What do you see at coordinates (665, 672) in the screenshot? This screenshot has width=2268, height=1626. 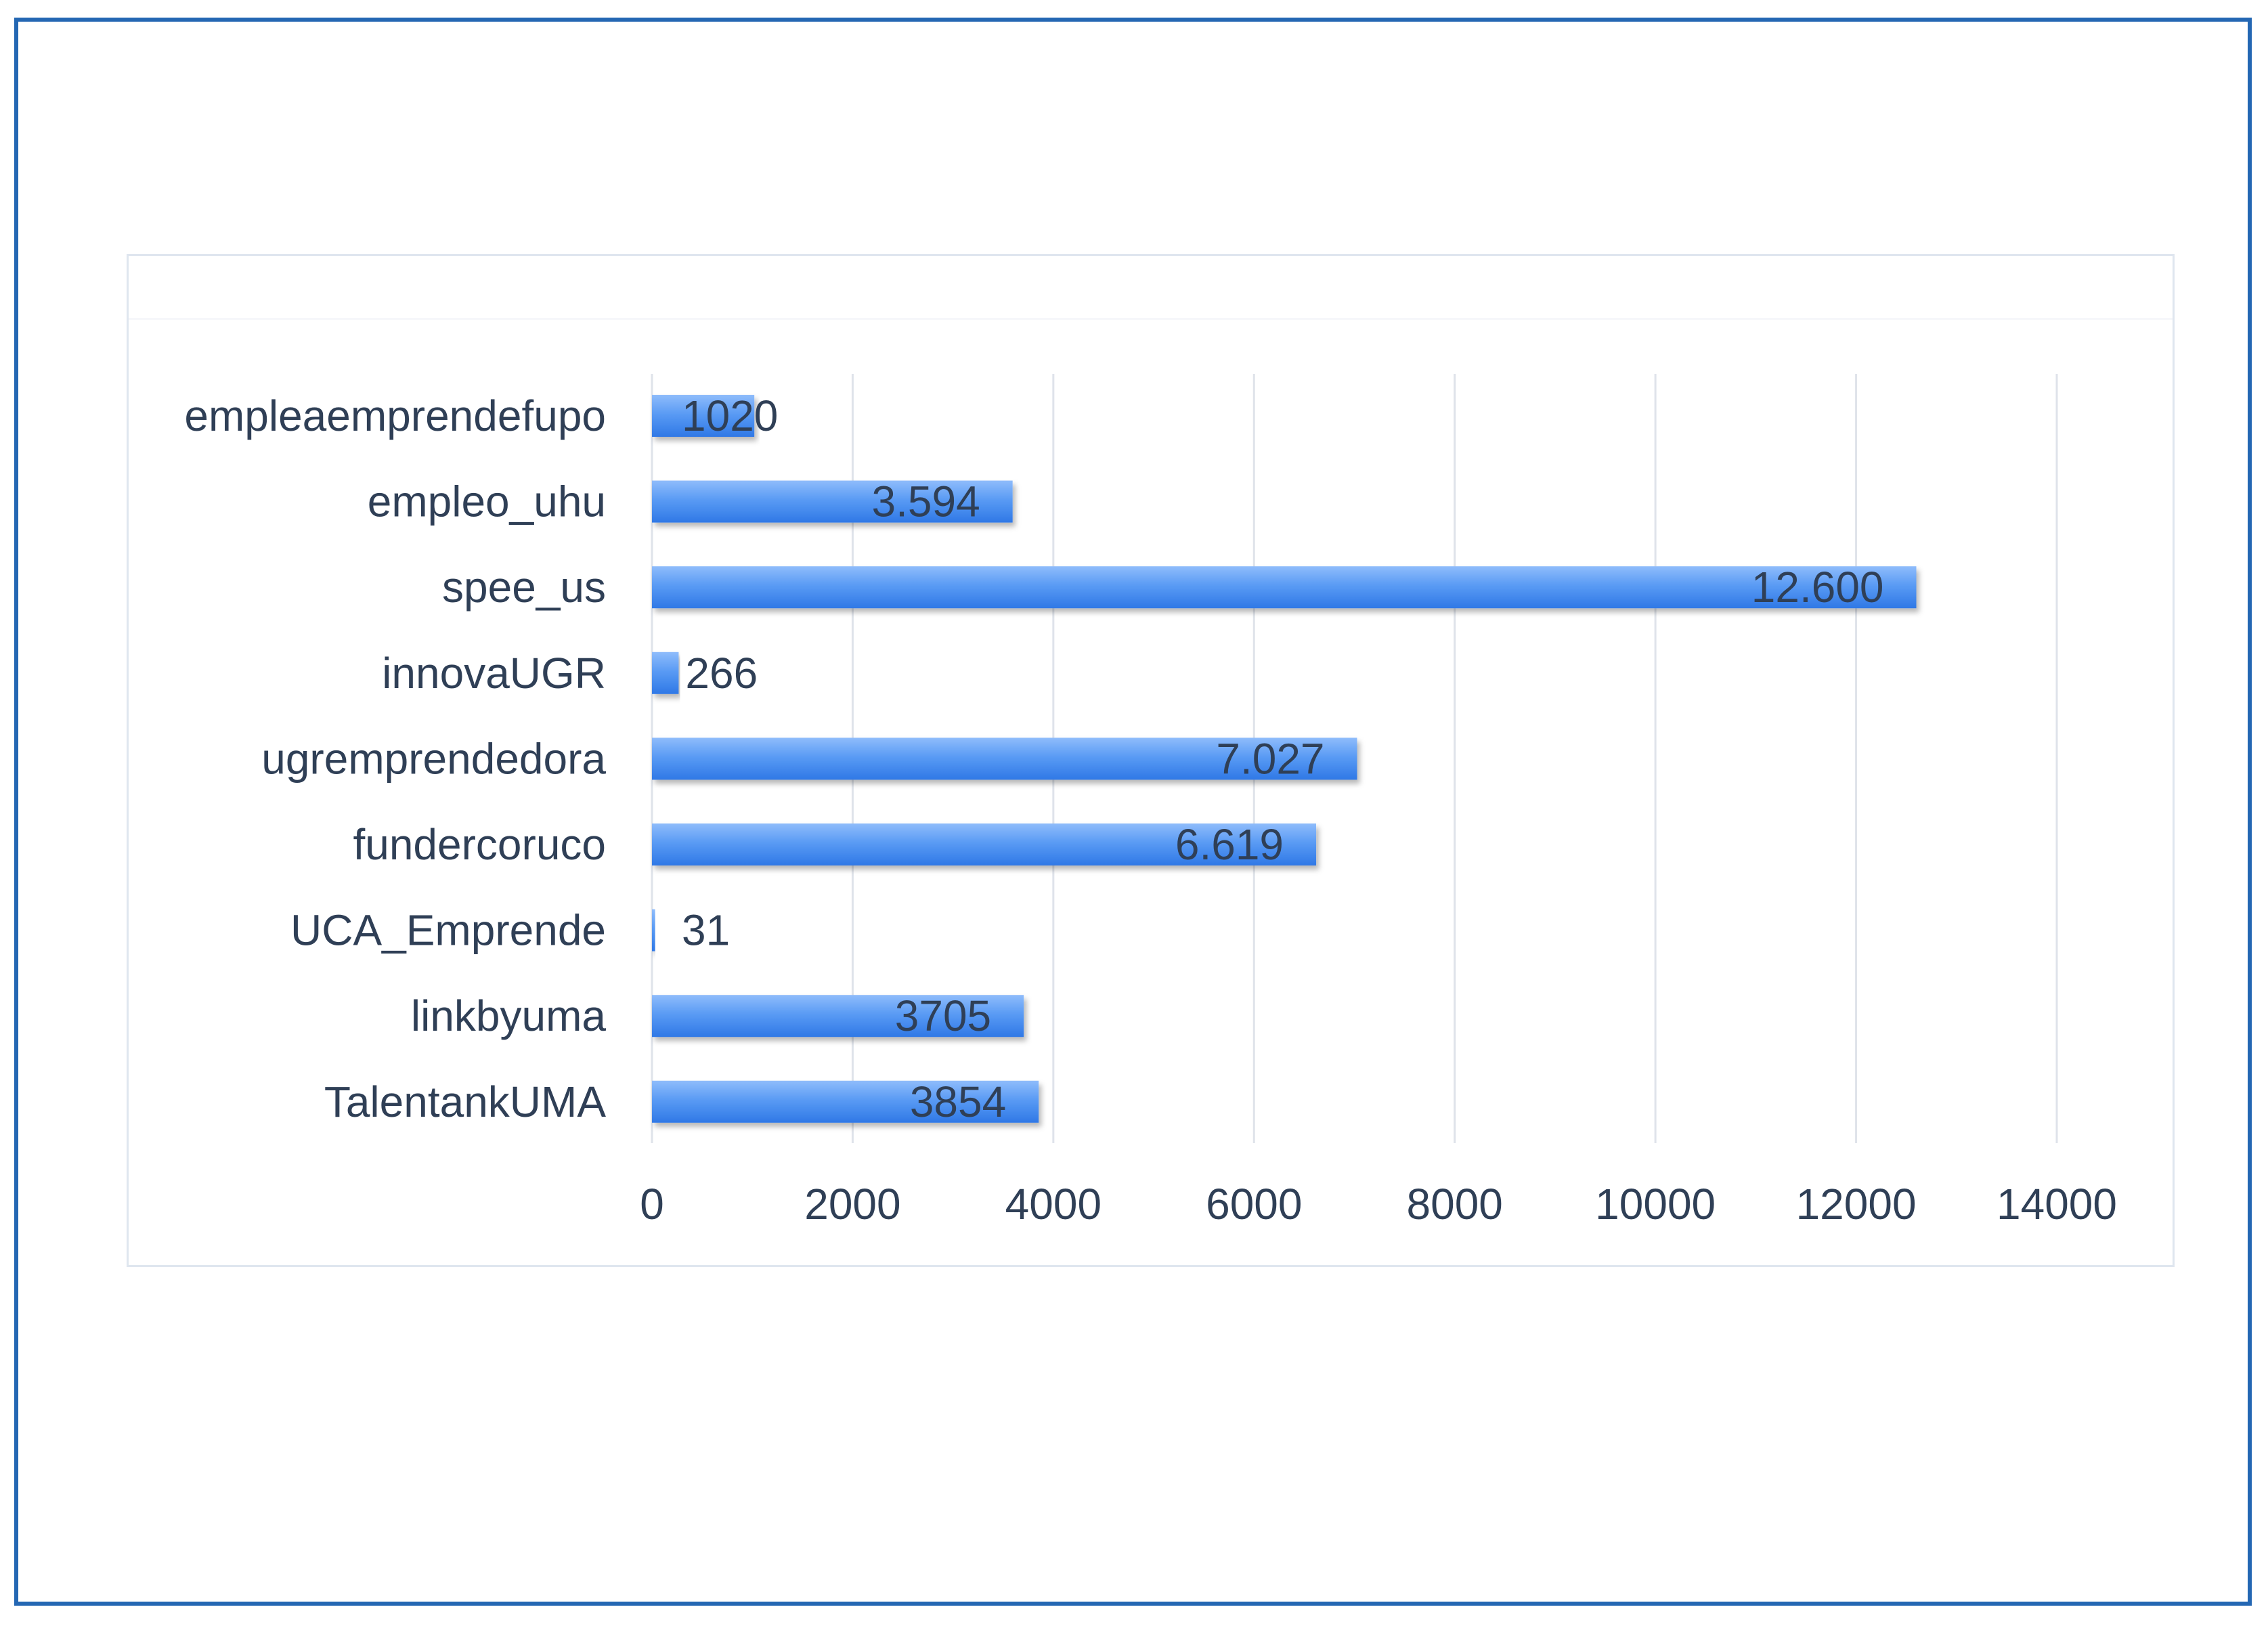 I see `bar-innovaUGR` at bounding box center [665, 672].